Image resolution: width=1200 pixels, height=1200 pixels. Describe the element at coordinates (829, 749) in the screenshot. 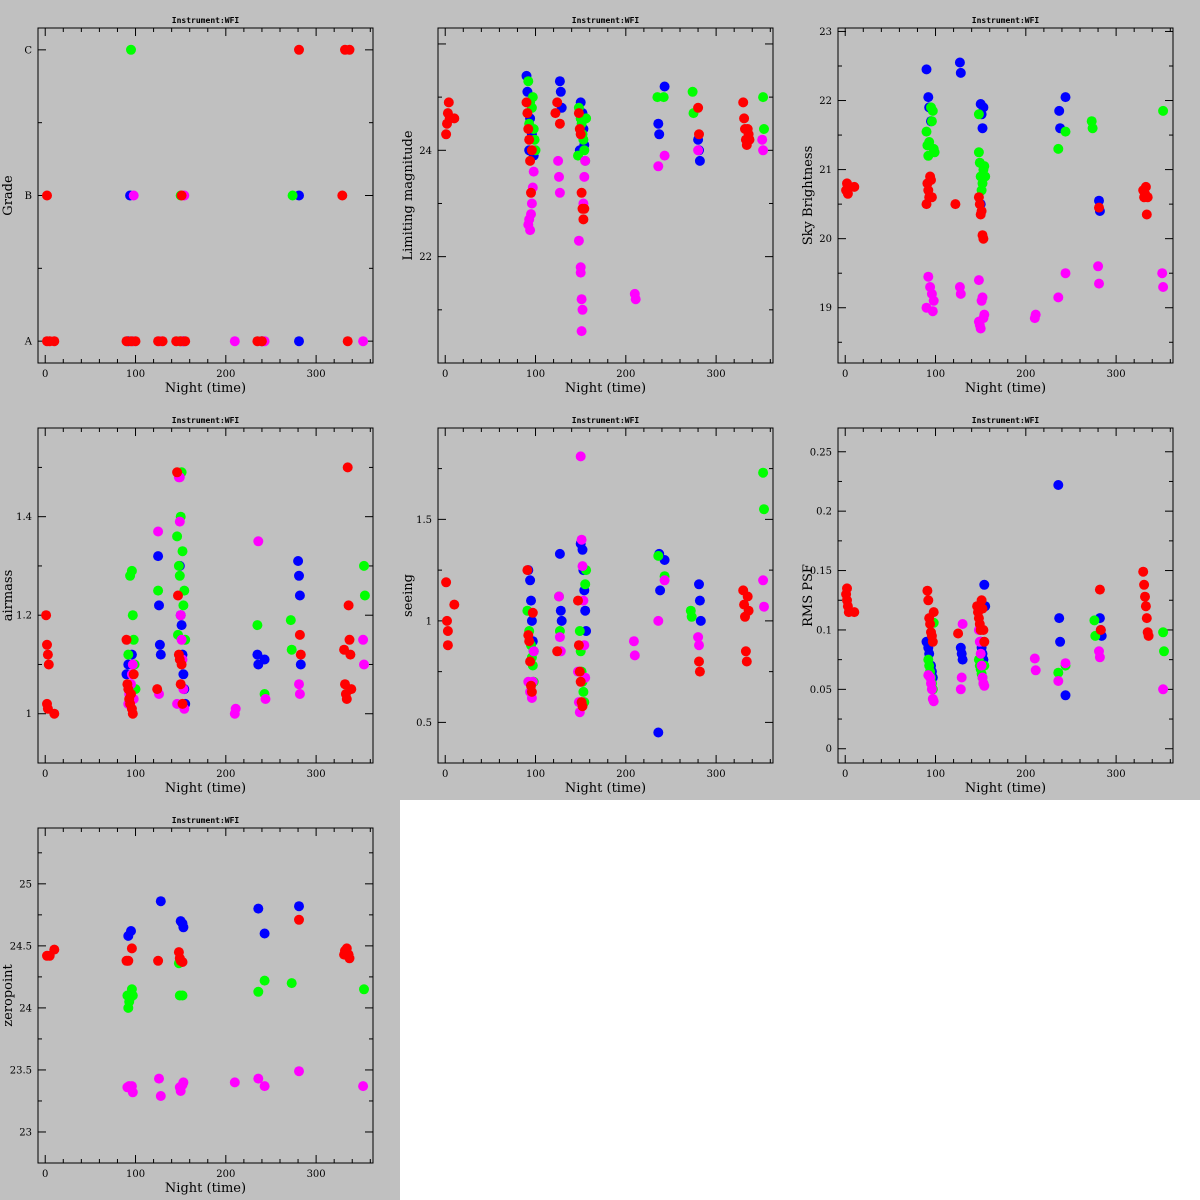

I see `y-tick-label: 0` at that location.